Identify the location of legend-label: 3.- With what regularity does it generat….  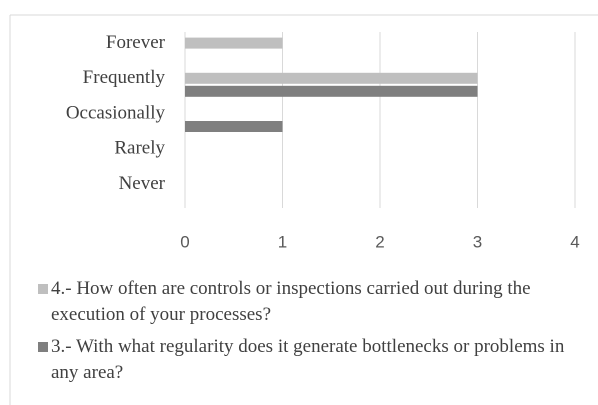
(308, 359).